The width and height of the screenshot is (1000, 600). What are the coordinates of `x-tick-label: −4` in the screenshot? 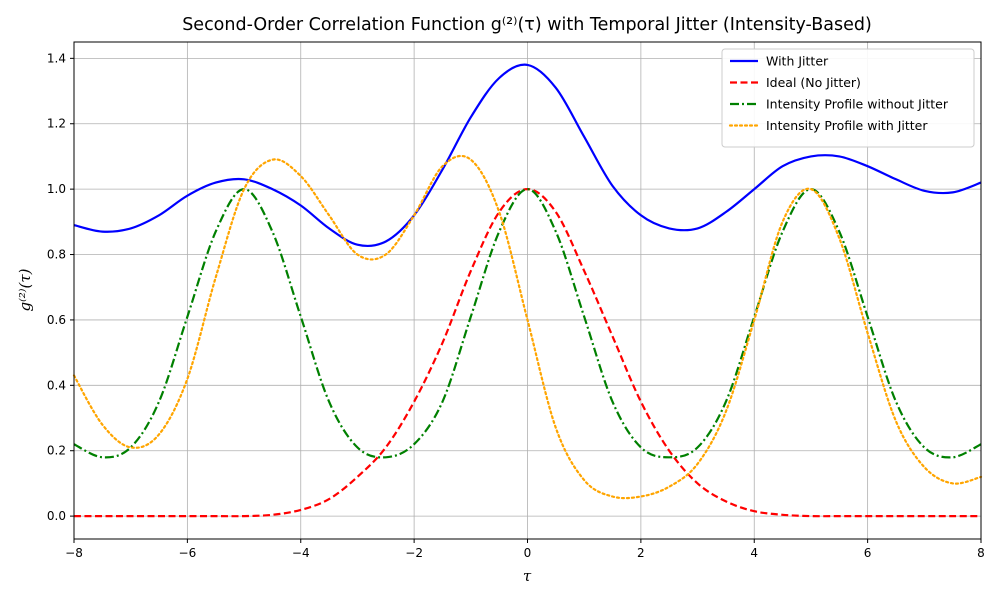 It's located at (301, 553).